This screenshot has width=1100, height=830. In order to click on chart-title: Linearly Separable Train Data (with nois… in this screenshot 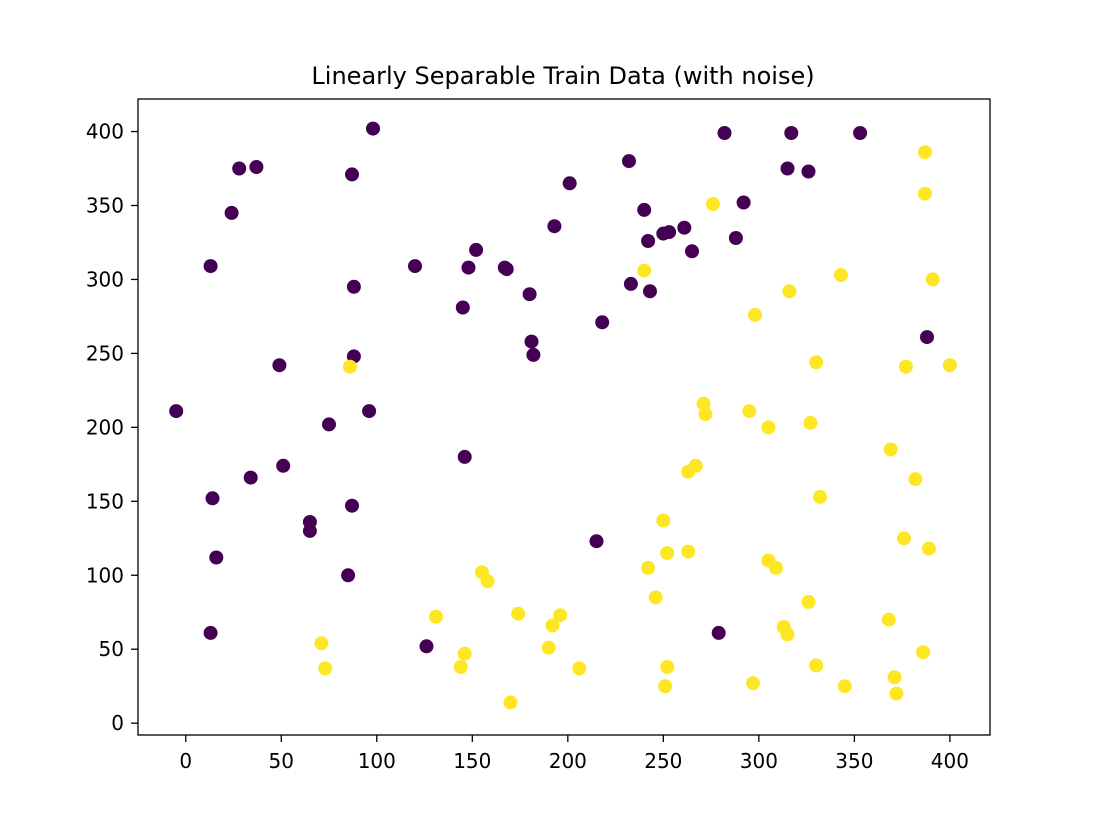, I will do `click(562, 76)`.